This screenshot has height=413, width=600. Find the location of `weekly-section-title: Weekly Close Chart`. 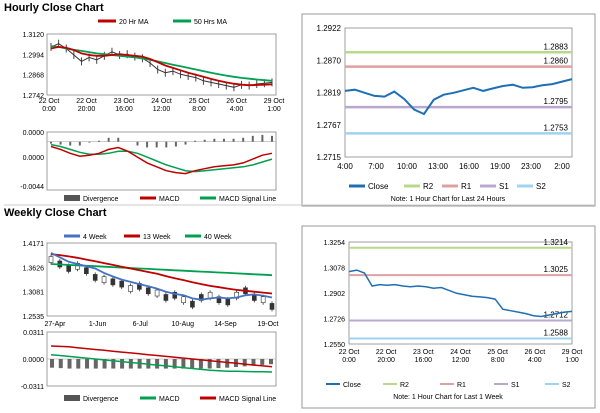

weekly-section-title: Weekly Close Chart is located at coordinates (55, 213).